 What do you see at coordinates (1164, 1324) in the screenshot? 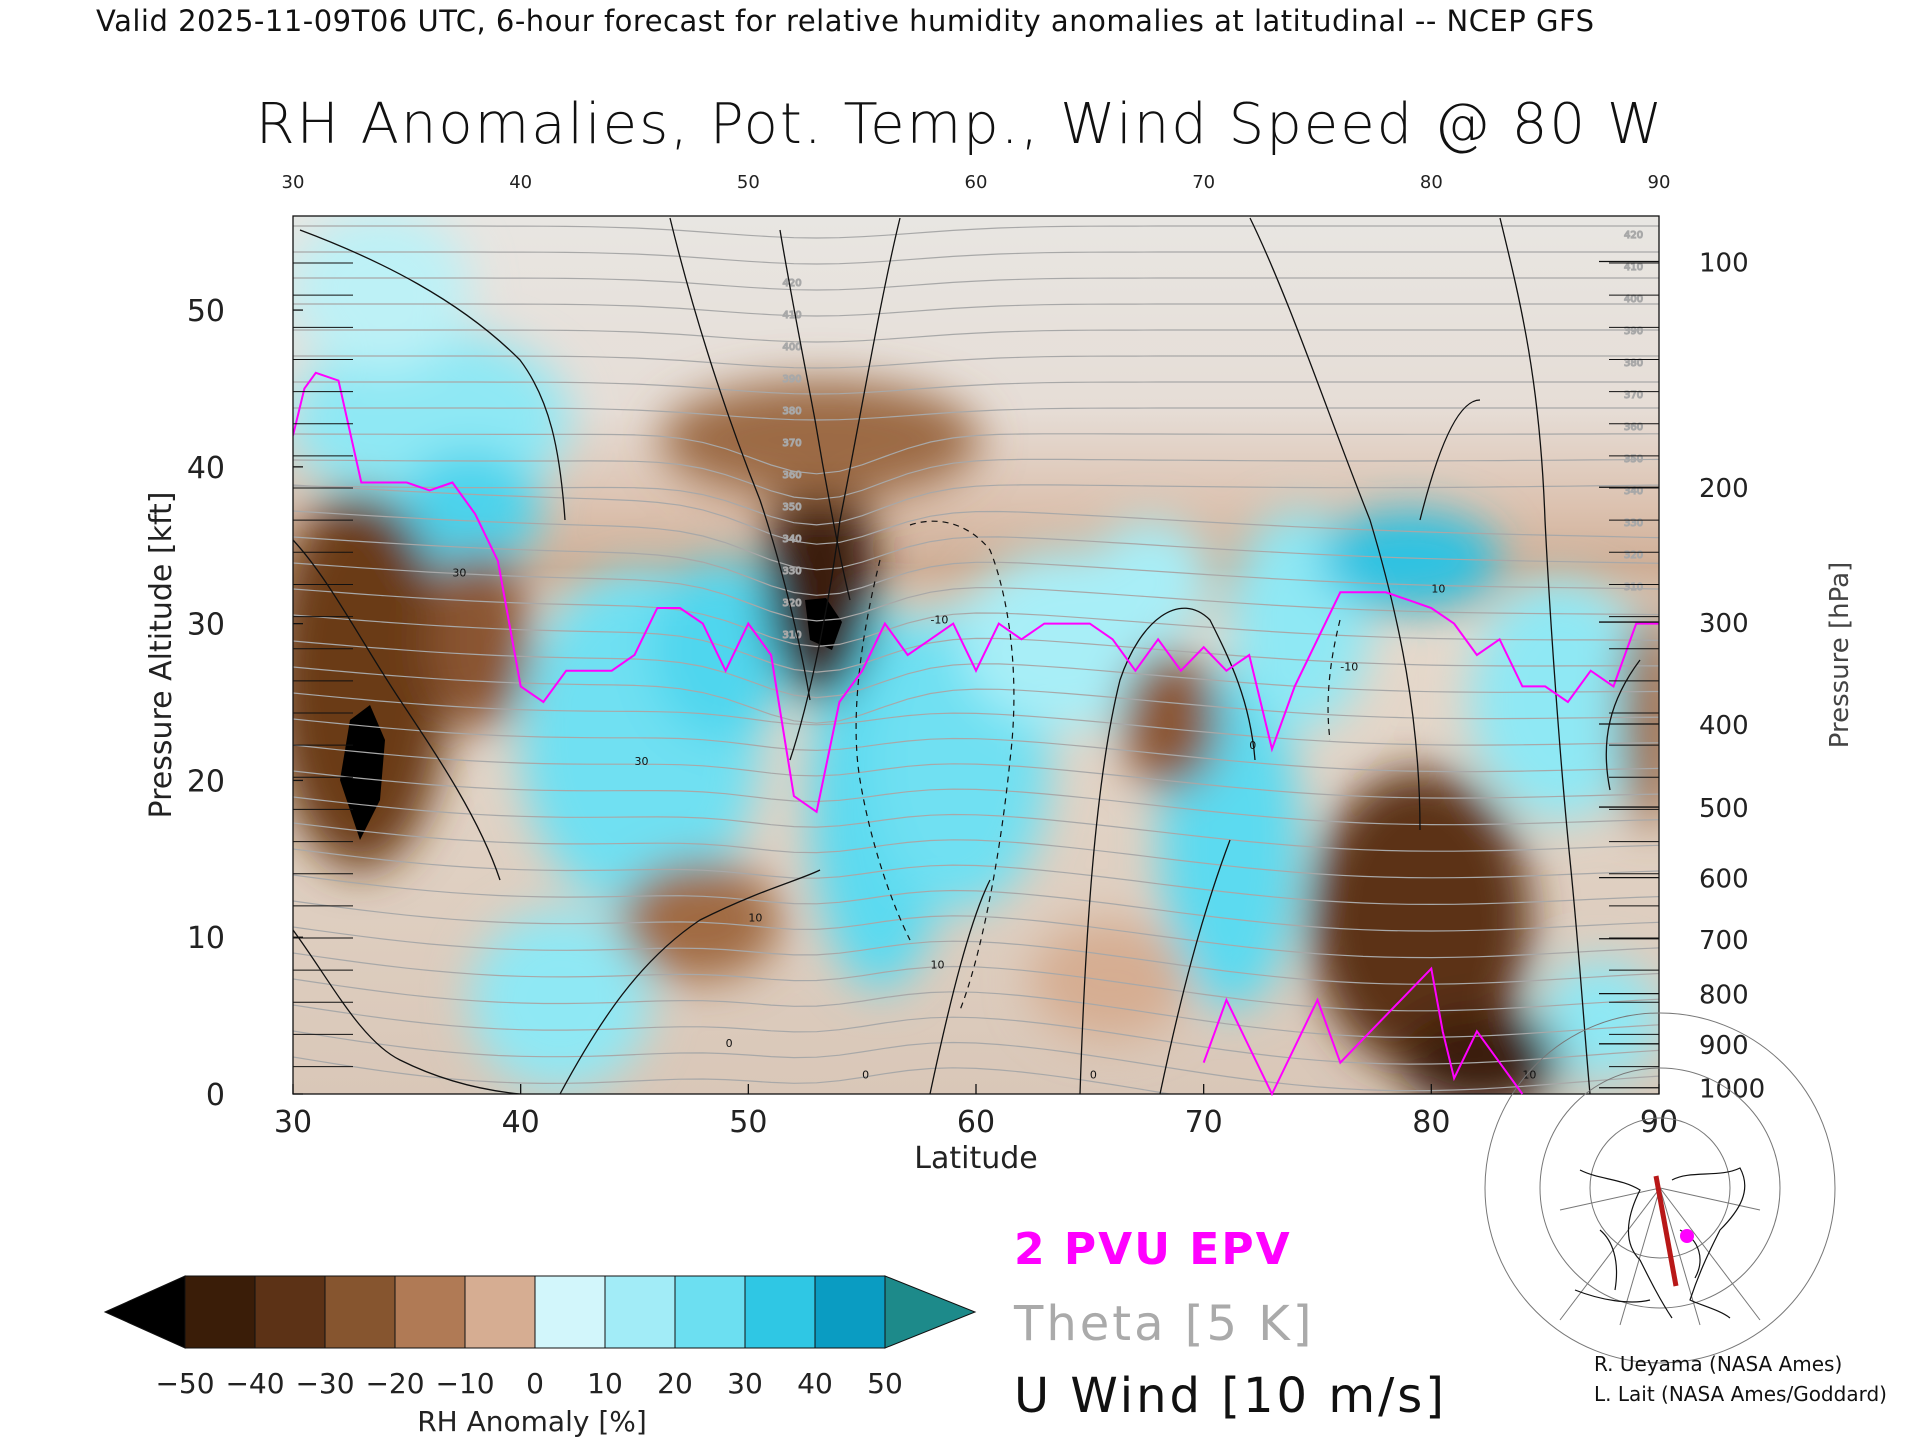
I see `legend-theta: Theta [5 K]` at bounding box center [1164, 1324].